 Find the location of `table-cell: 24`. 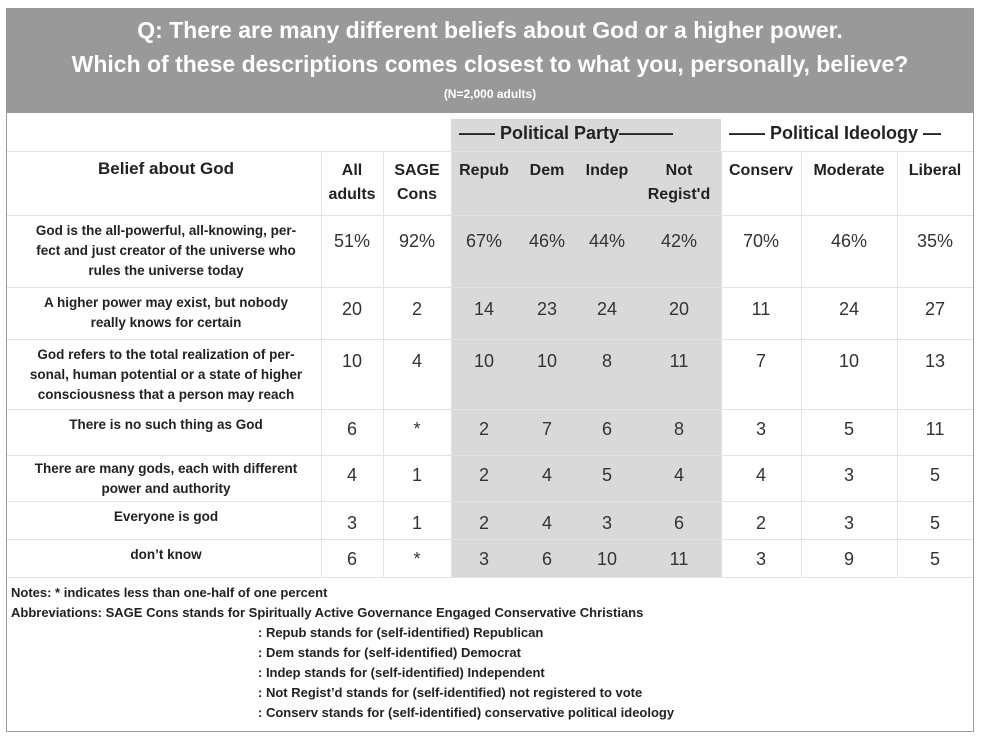

table-cell: 24 is located at coordinates (607, 309).